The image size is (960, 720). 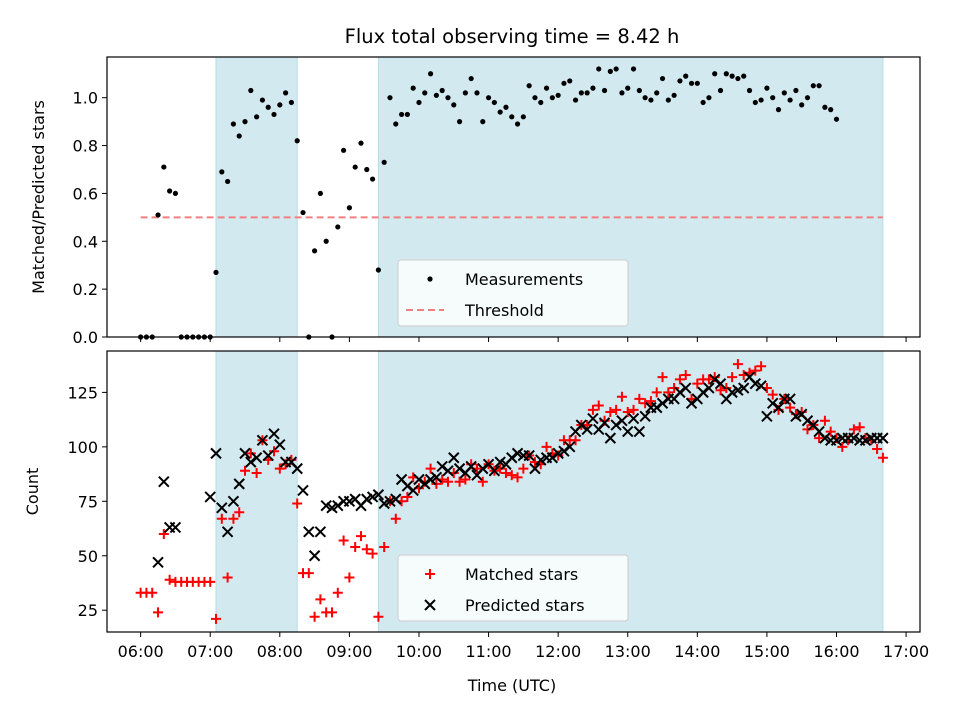 I want to click on legend: Measurements Threshold, so click(x=513, y=293).